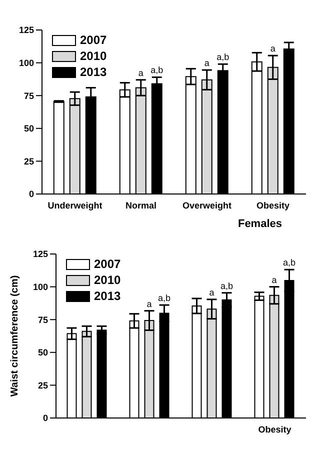 The image size is (320, 459). What do you see at coordinates (259, 225) in the screenshot?
I see `chart-title: Females` at bounding box center [259, 225].